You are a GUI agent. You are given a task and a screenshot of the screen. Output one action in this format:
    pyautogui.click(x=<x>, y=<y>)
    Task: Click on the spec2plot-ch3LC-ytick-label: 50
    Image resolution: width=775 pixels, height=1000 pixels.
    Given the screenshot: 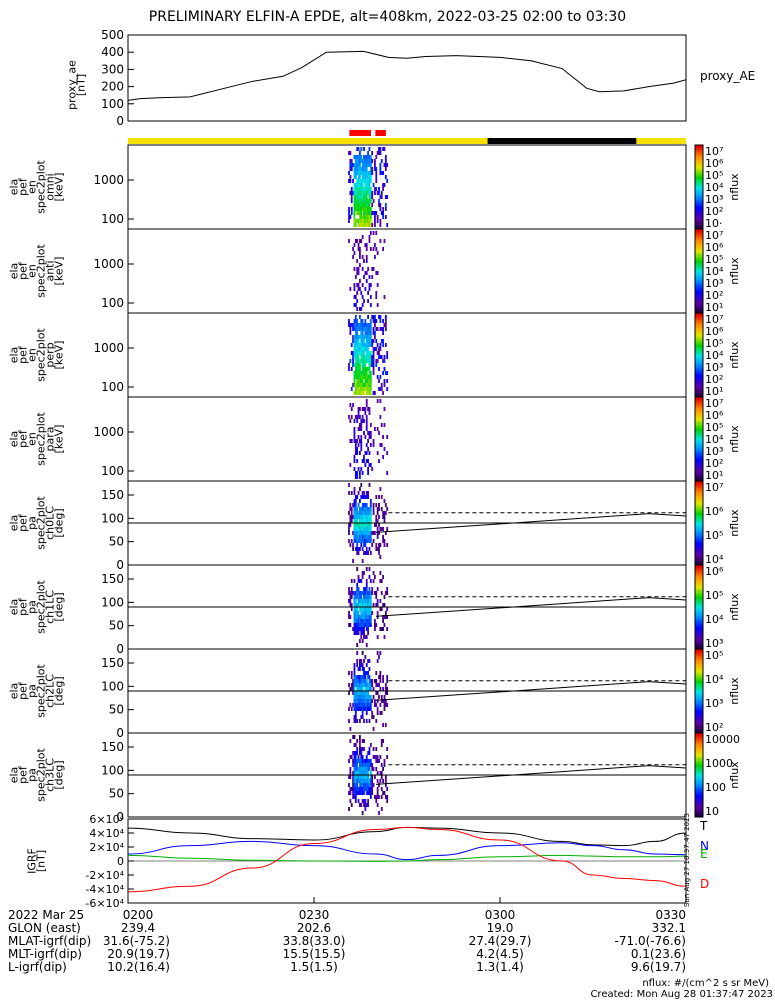 What is the action you would take?
    pyautogui.click(x=116, y=794)
    